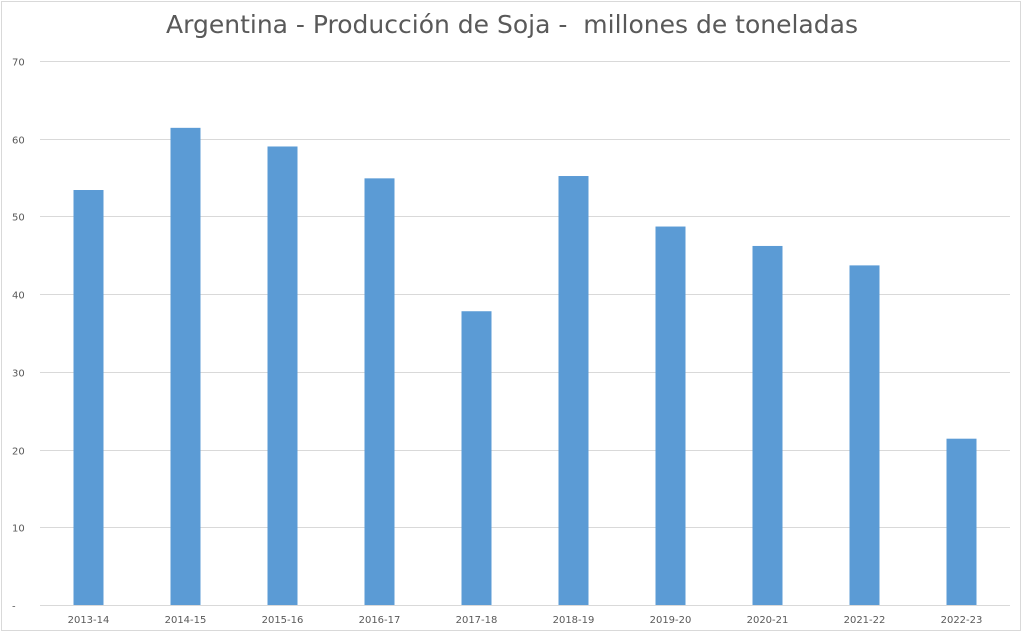 This screenshot has height=634, width=1024. What do you see at coordinates (18, 452) in the screenshot?
I see `y-tick-label: 20` at bounding box center [18, 452].